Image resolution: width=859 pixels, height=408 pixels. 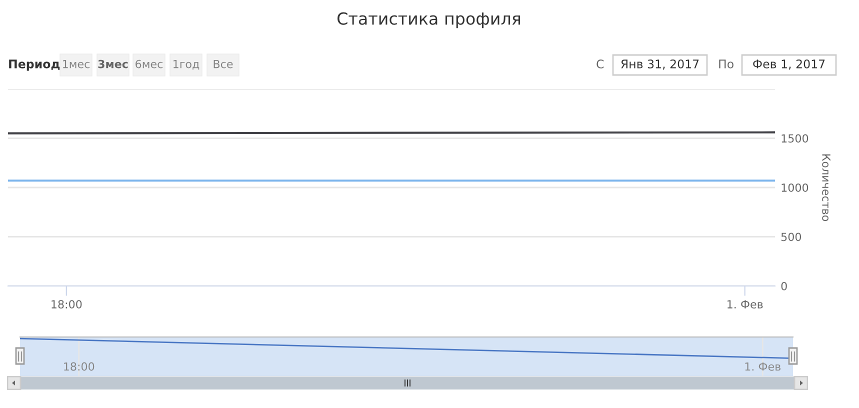 I want to click on text: По, so click(x=726, y=64).